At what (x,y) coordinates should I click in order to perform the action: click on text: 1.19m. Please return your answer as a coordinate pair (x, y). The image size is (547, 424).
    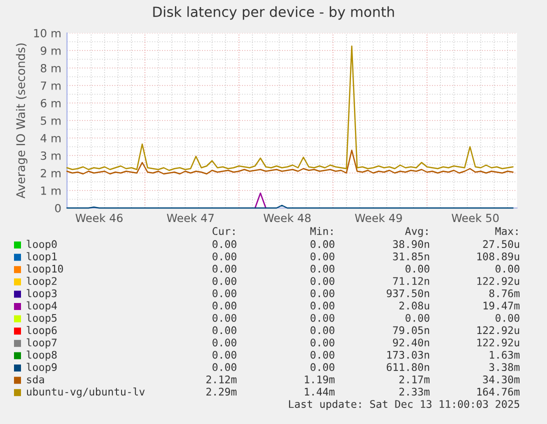
    Looking at the image, I should click on (319, 379).